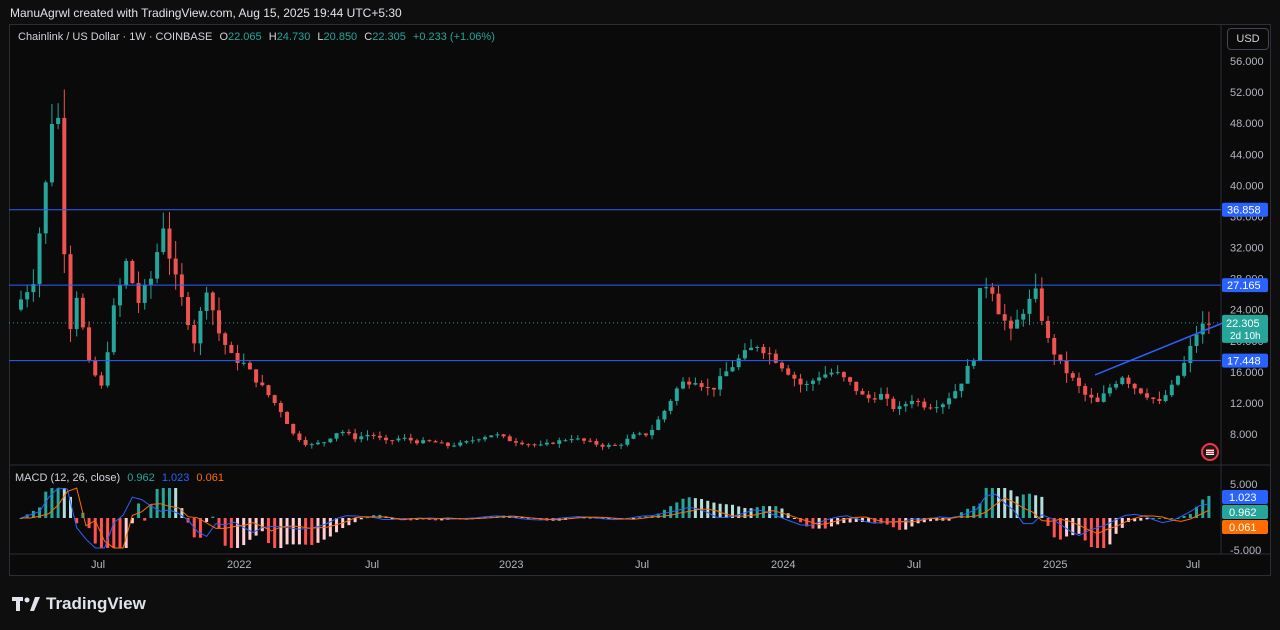  I want to click on high-label: H, so click(272, 37).